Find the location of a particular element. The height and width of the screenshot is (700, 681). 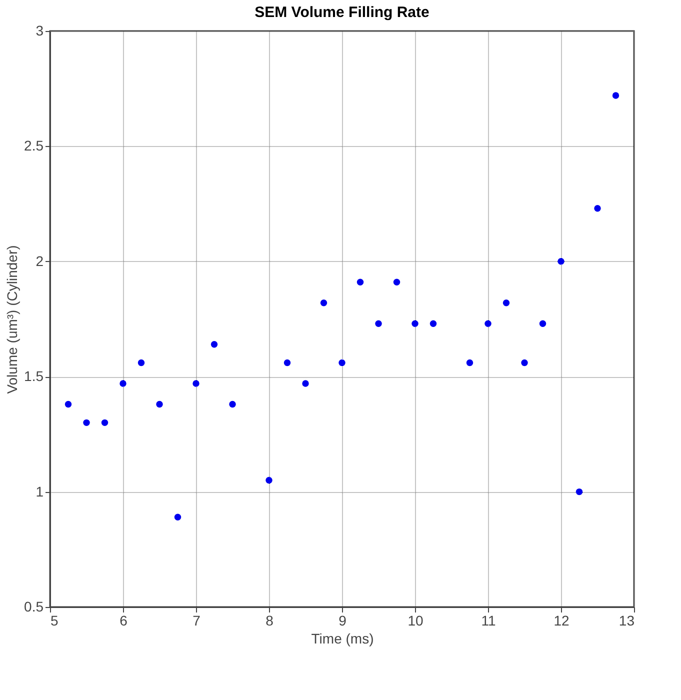

x-tick-label: 11 is located at coordinates (488, 620).